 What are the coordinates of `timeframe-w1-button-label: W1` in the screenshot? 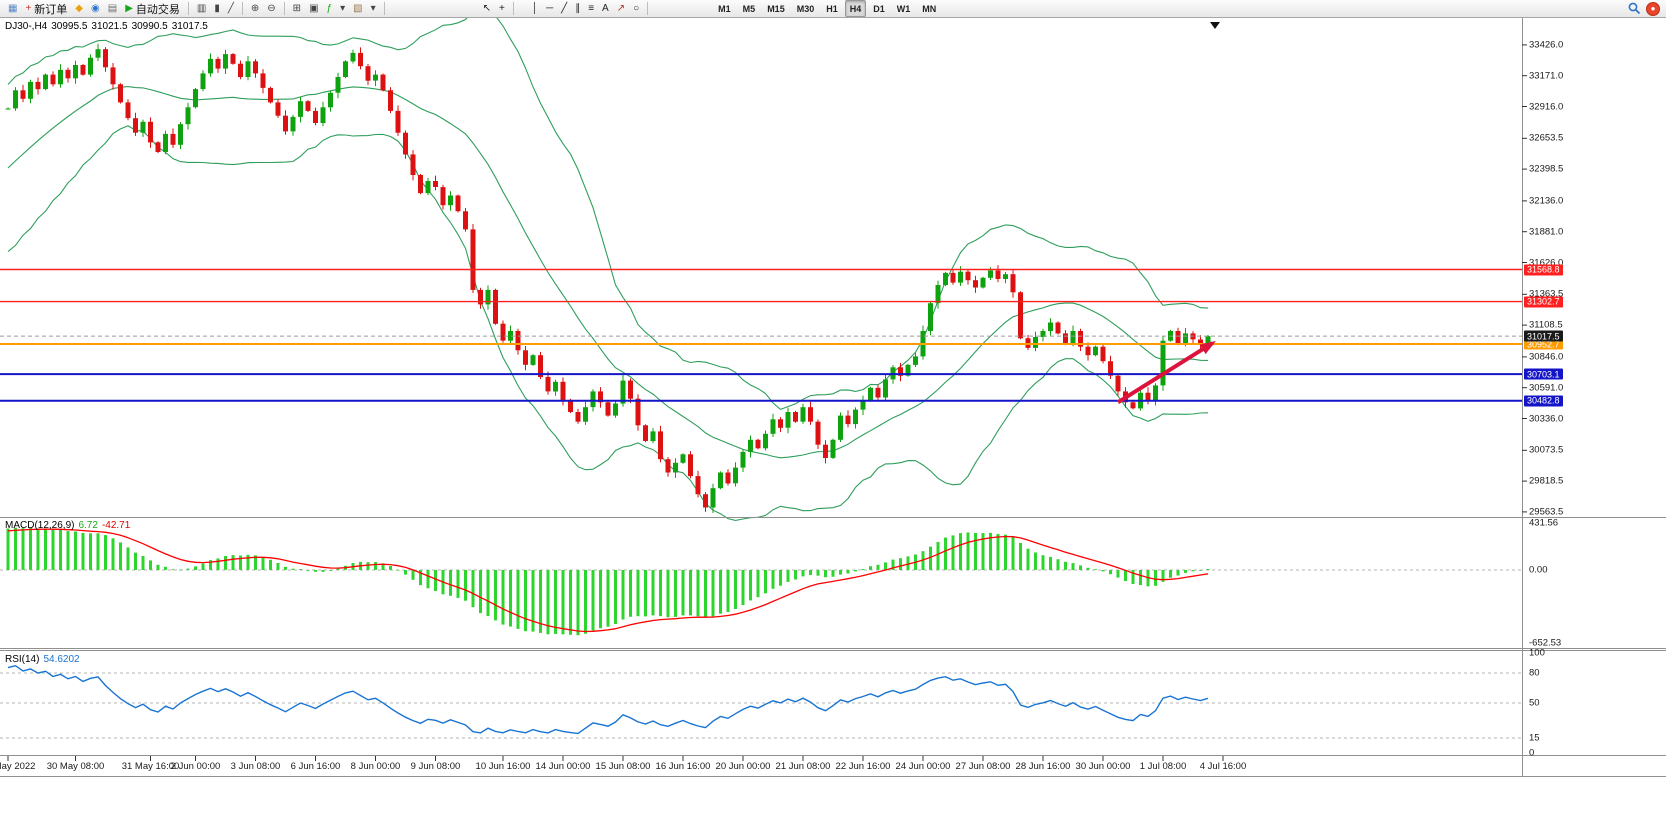 It's located at (903, 8).